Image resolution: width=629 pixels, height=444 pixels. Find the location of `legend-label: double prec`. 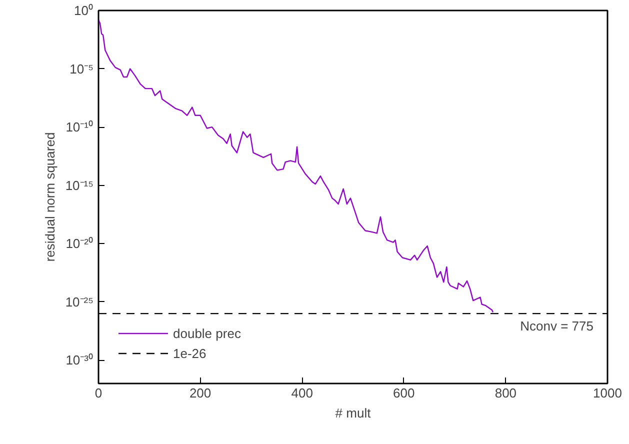

legend-label: double prec is located at coordinates (207, 333).